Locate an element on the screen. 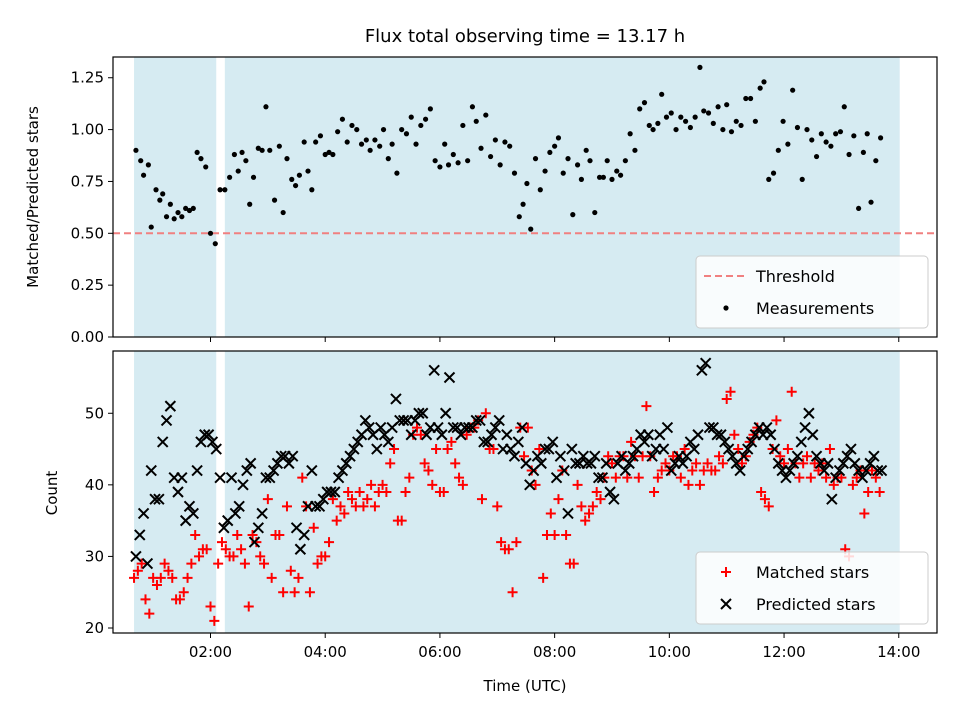 This screenshot has width=960, height=720. legend-entry-predicted-stars: Predicted stars is located at coordinates (798, 604).